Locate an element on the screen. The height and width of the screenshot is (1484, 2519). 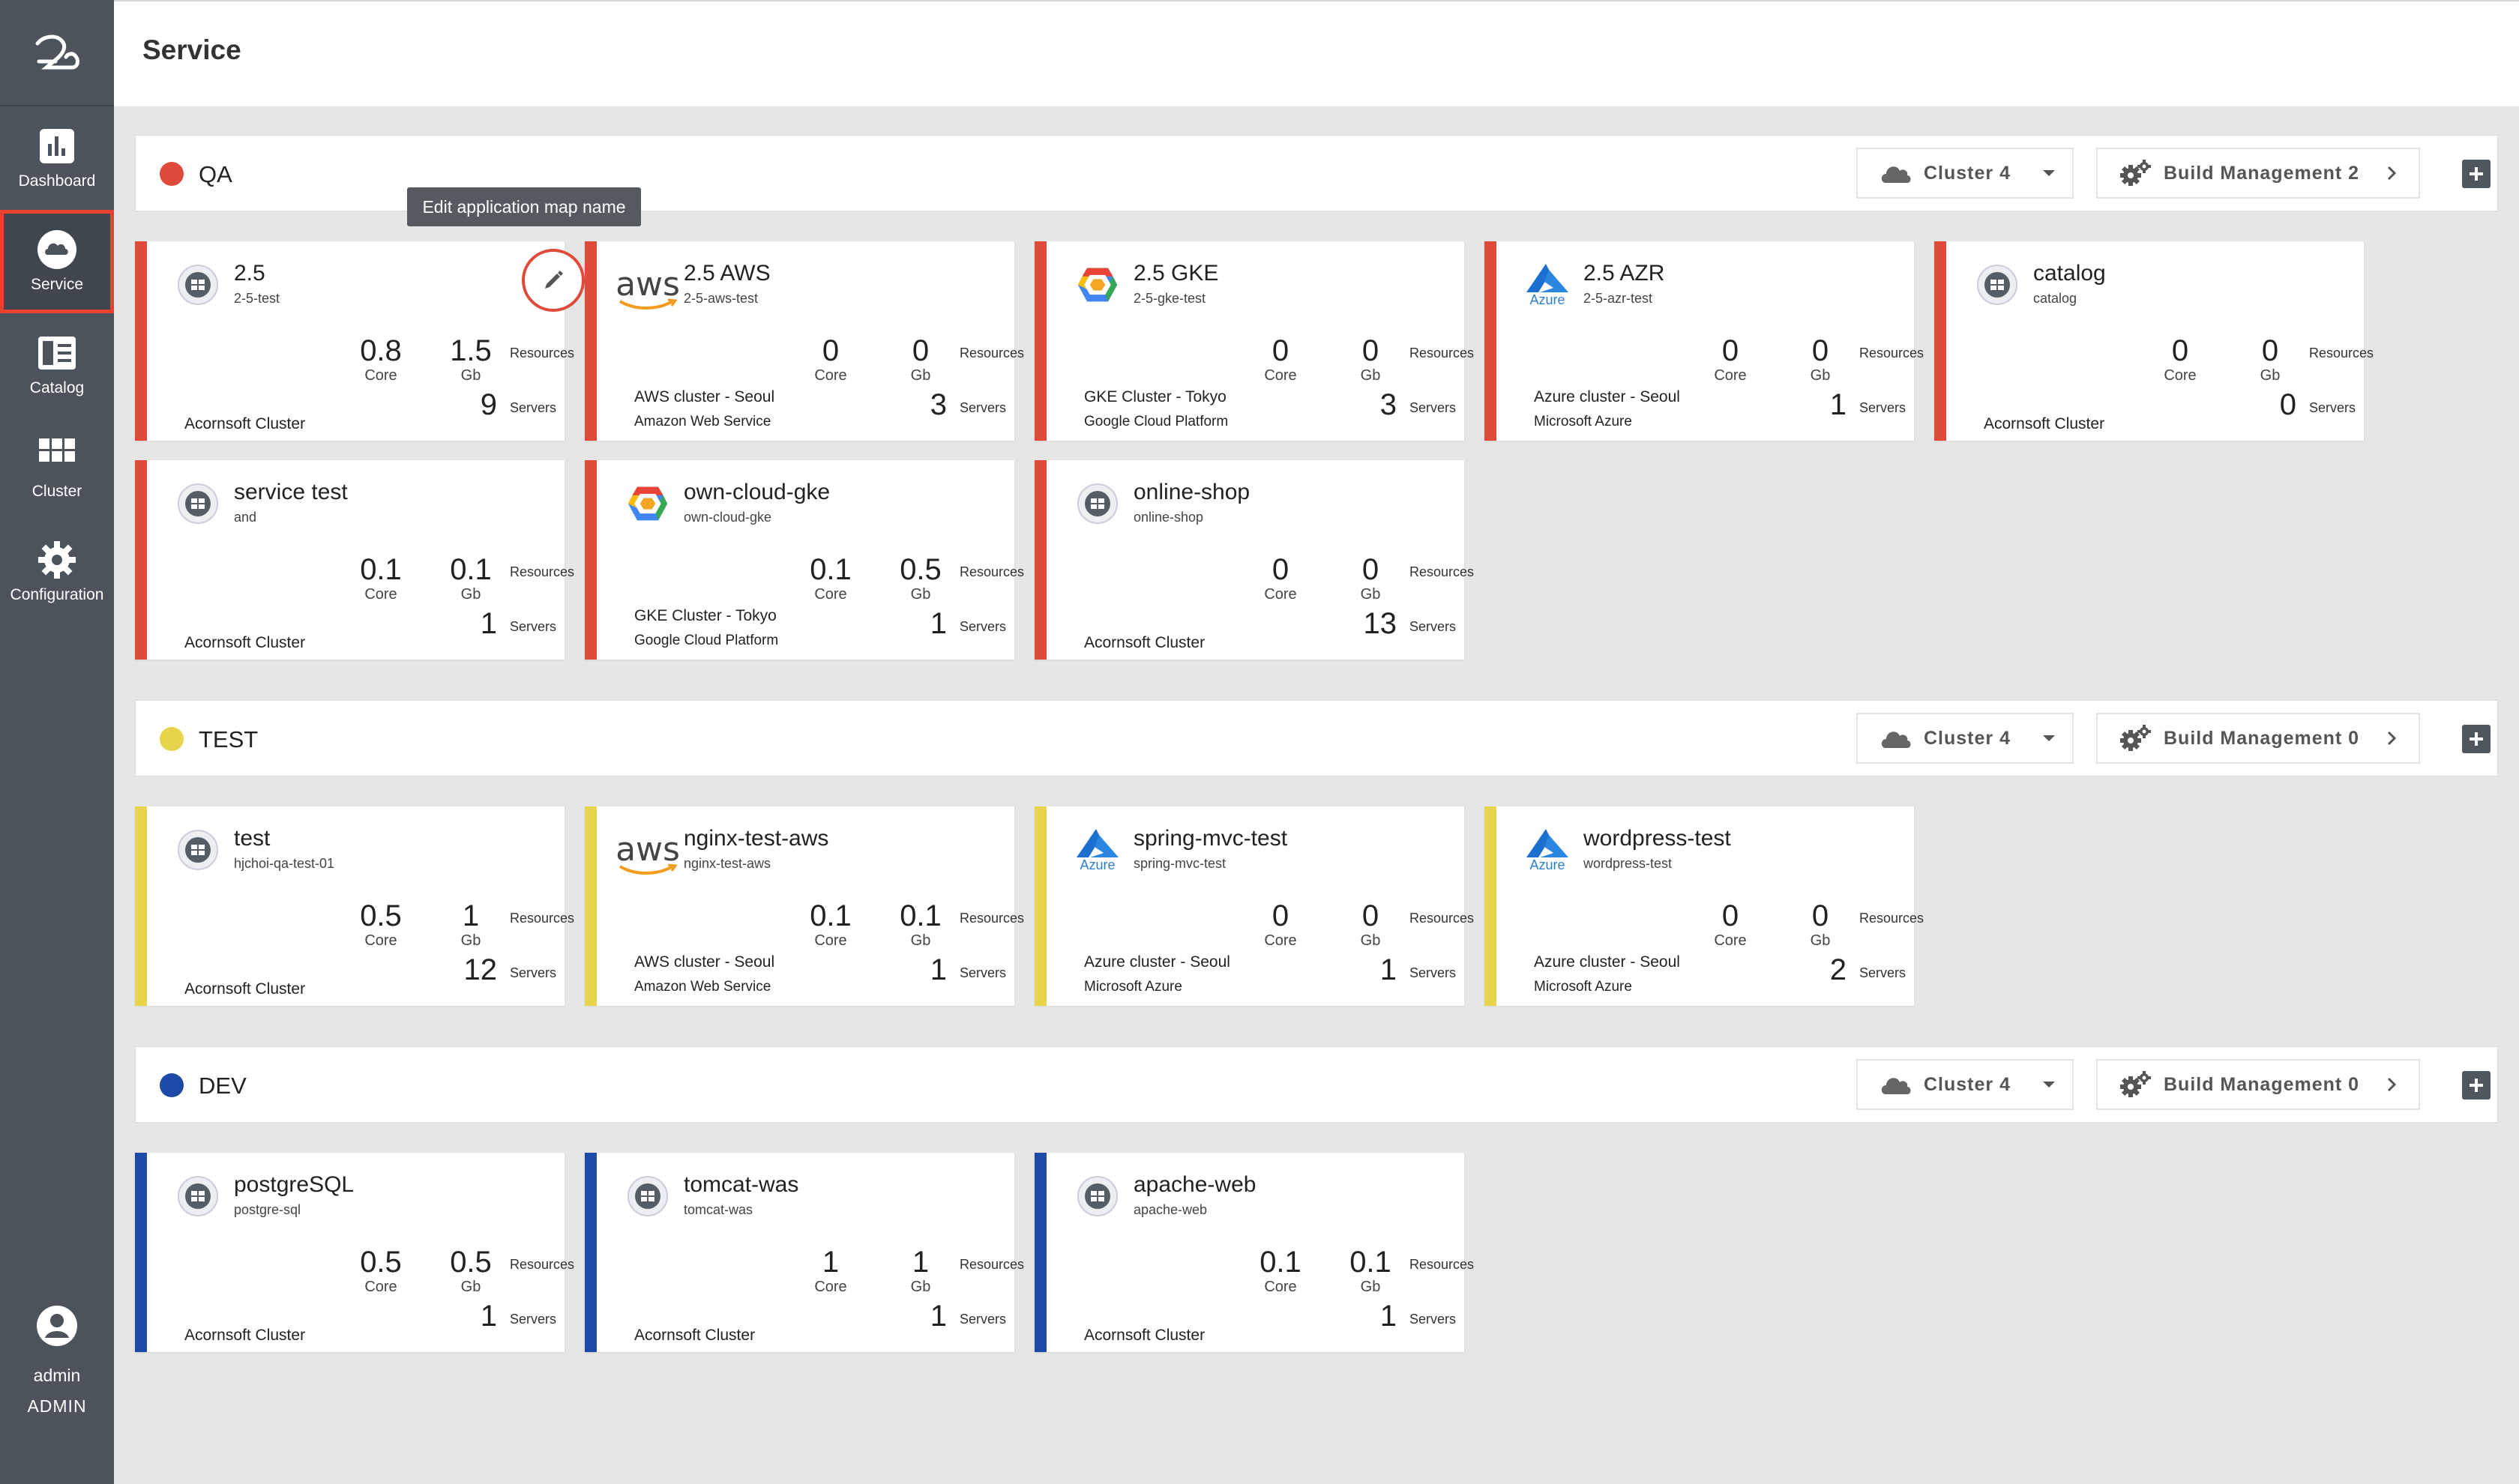
memory-value: 0.5 is located at coordinates (471, 1263).